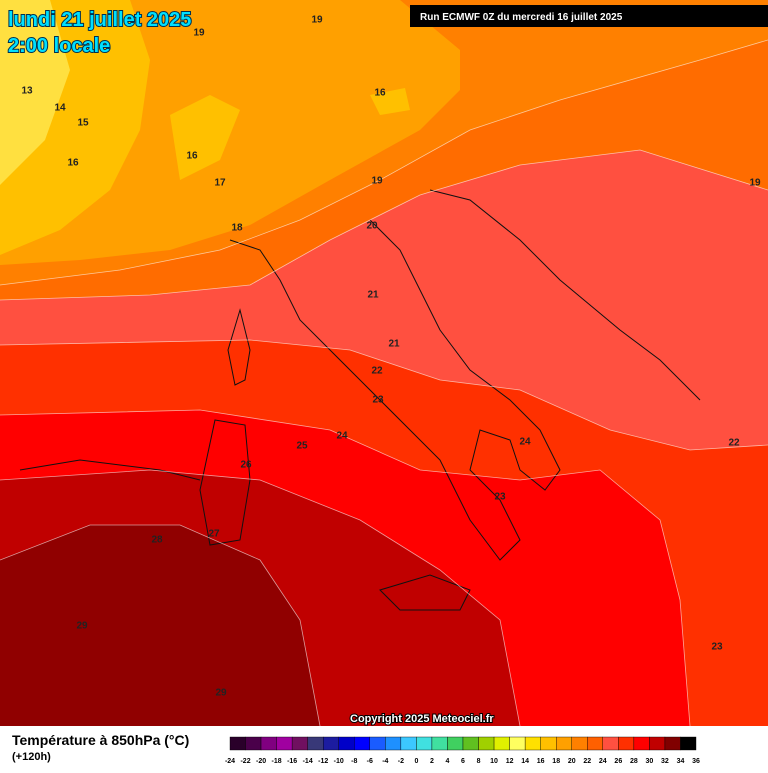  What do you see at coordinates (246, 465) in the screenshot?
I see `isotherm-label: 26` at bounding box center [246, 465].